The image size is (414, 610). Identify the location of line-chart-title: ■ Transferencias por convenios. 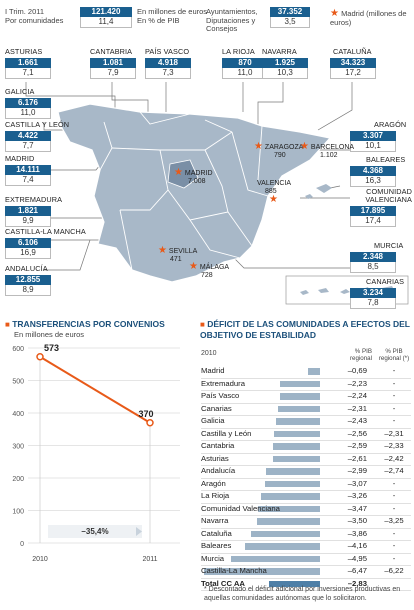
(85, 324).